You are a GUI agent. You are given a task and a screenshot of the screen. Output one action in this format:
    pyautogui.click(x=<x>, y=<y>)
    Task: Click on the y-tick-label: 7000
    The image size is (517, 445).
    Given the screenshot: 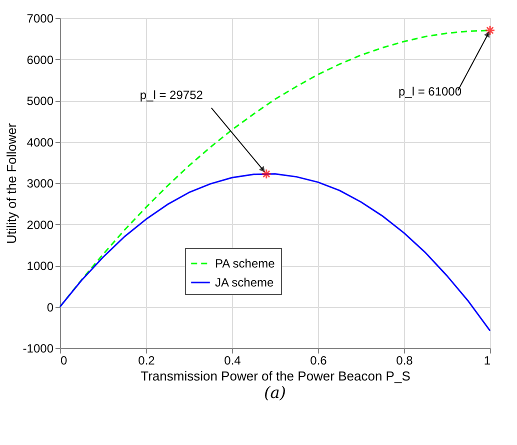 What is the action you would take?
    pyautogui.click(x=40, y=19)
    